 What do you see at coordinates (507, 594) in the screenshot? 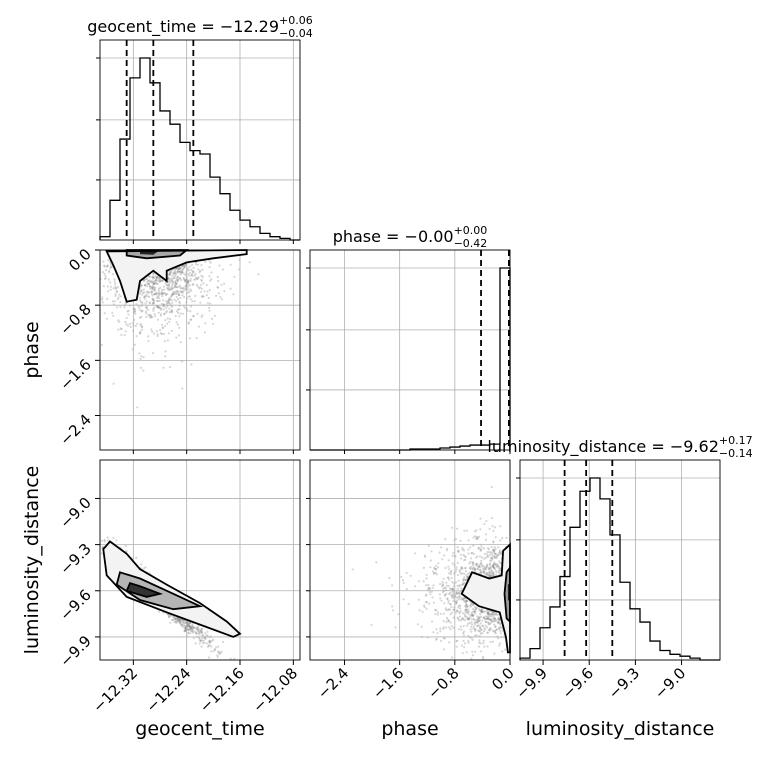
I see `contour-mid` at bounding box center [507, 594].